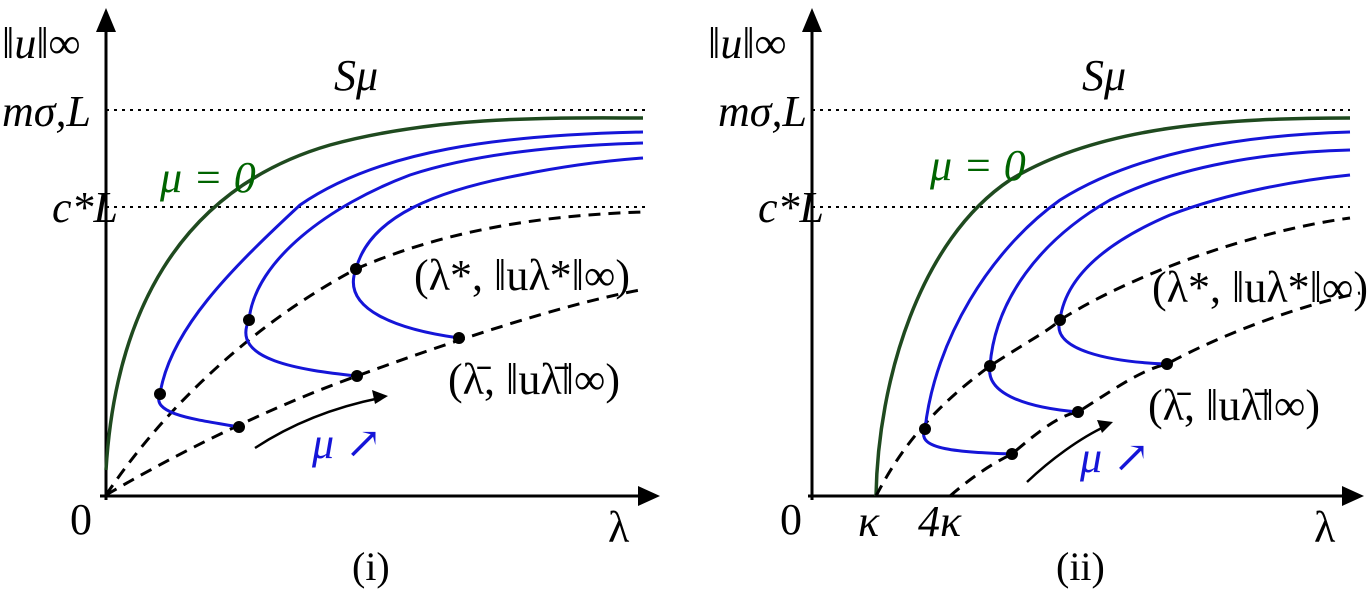 The height and width of the screenshot is (596, 1368). What do you see at coordinates (371, 566) in the screenshot?
I see `panel-caption: (i)` at bounding box center [371, 566].